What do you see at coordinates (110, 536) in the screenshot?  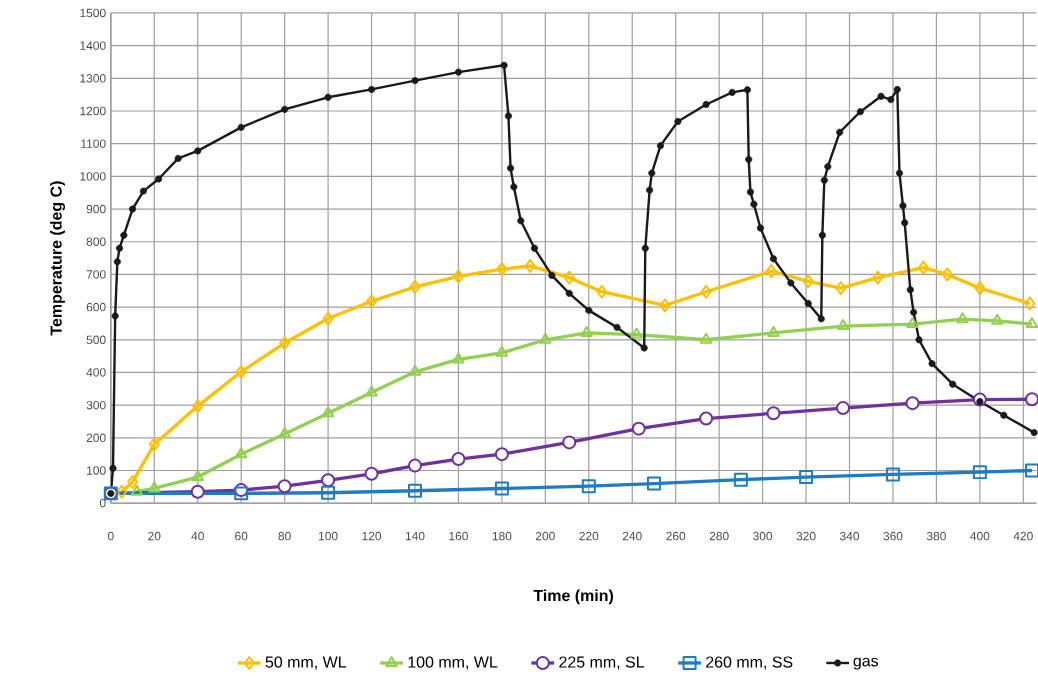 I see `x-tick-label: 0` at bounding box center [110, 536].